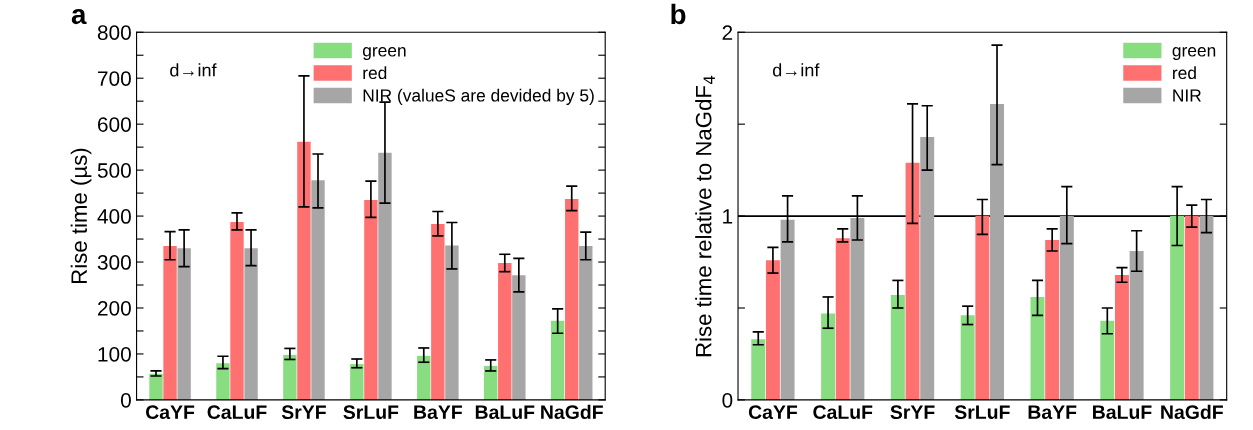 Image resolution: width=1253 pixels, height=430 pixels. What do you see at coordinates (478, 97) in the screenshot?
I see `legend-label: NIR (valueS are devided by 5)` at bounding box center [478, 97].